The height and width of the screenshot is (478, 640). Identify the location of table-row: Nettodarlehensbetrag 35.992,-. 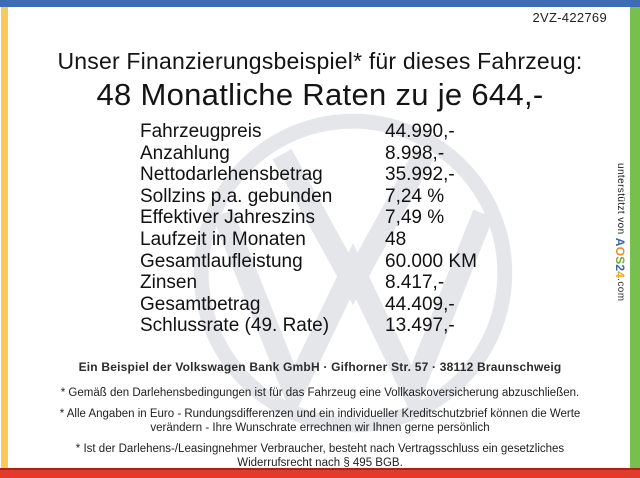
(350, 175).